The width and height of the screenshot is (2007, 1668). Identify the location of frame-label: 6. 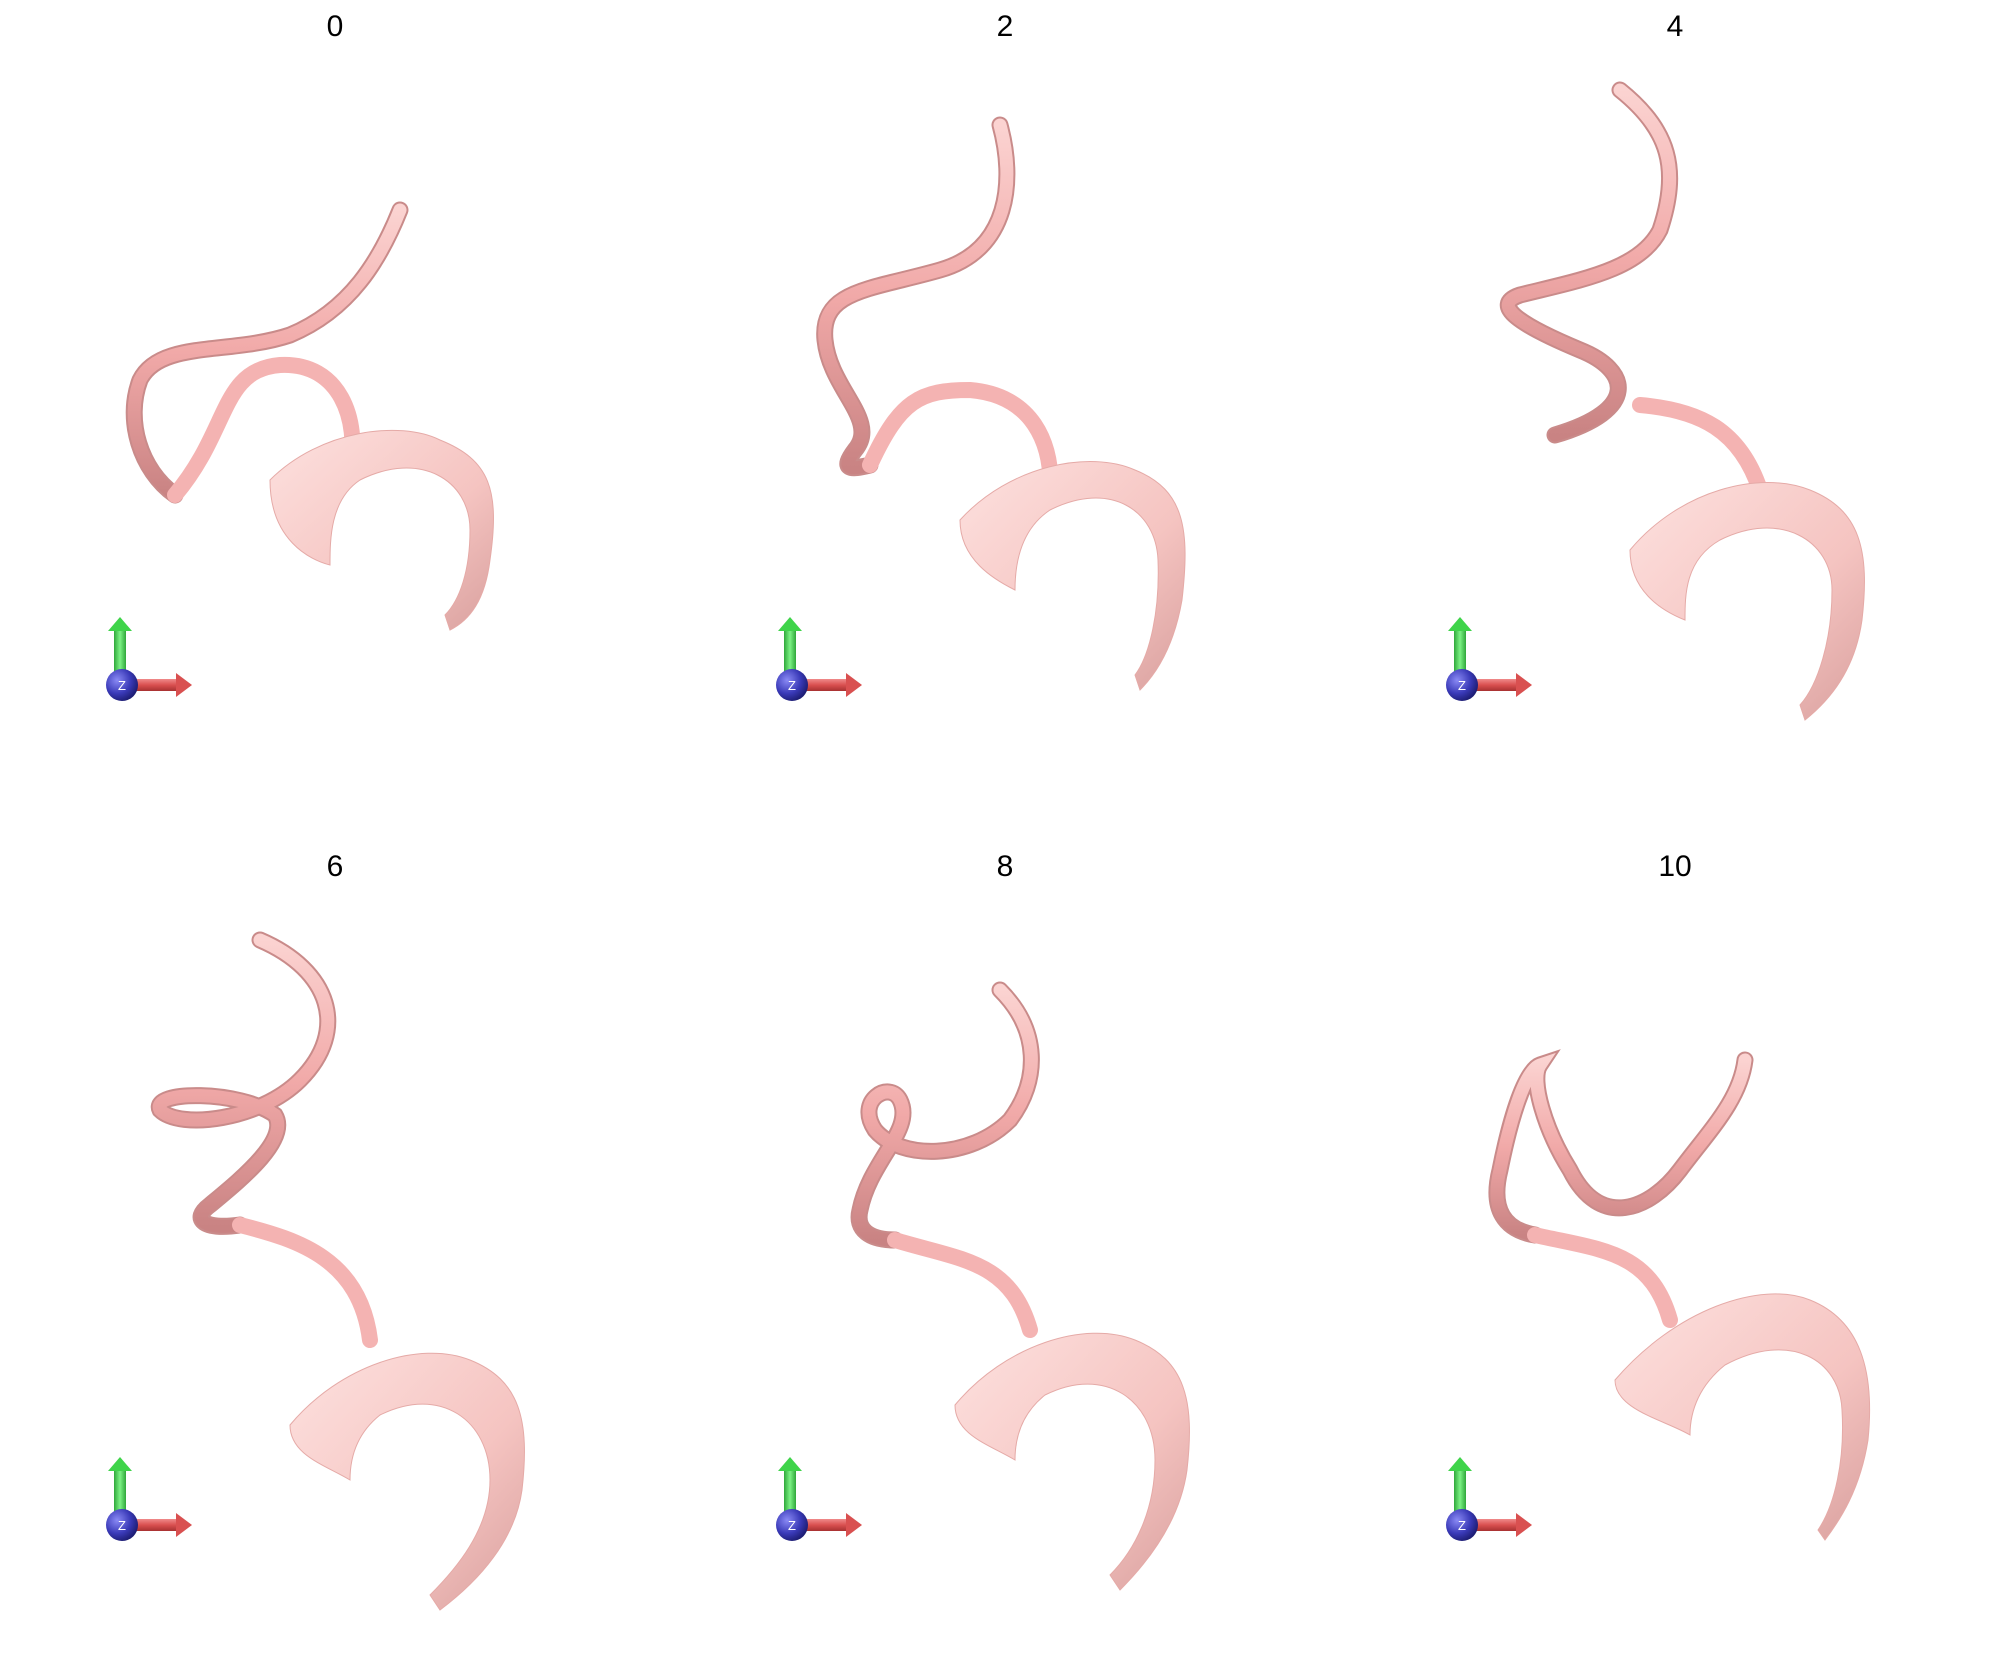
(335, 866).